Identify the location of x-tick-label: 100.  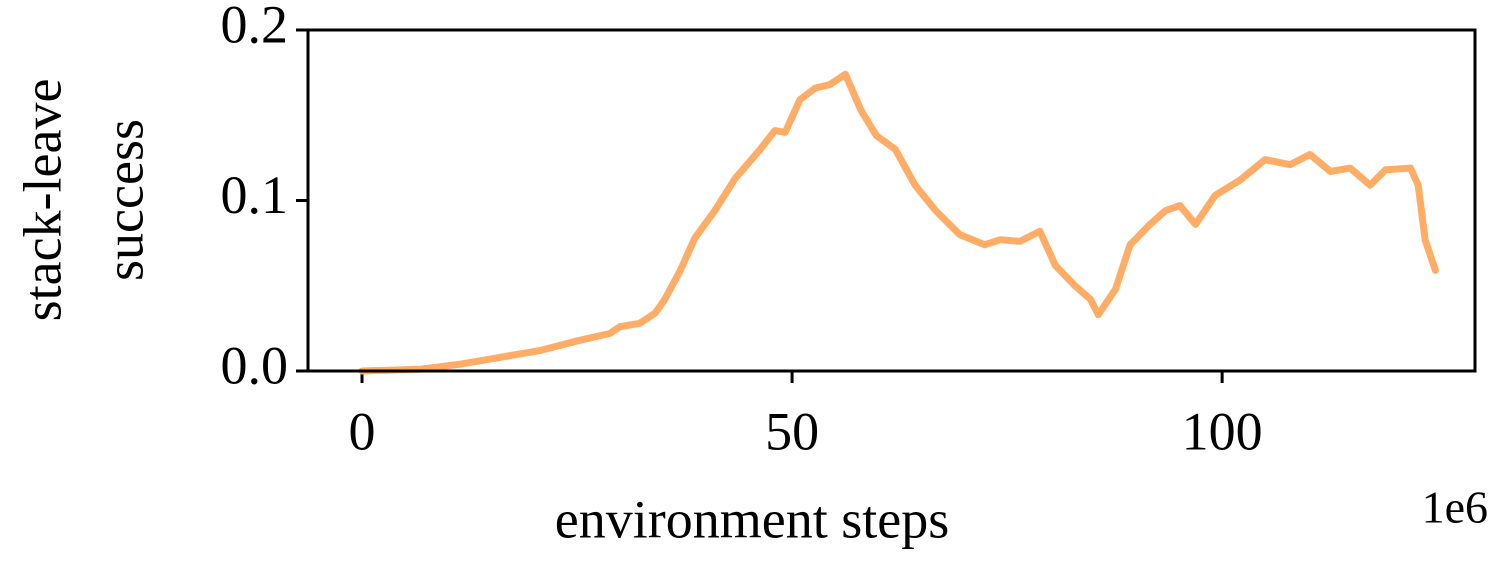
(1222, 431).